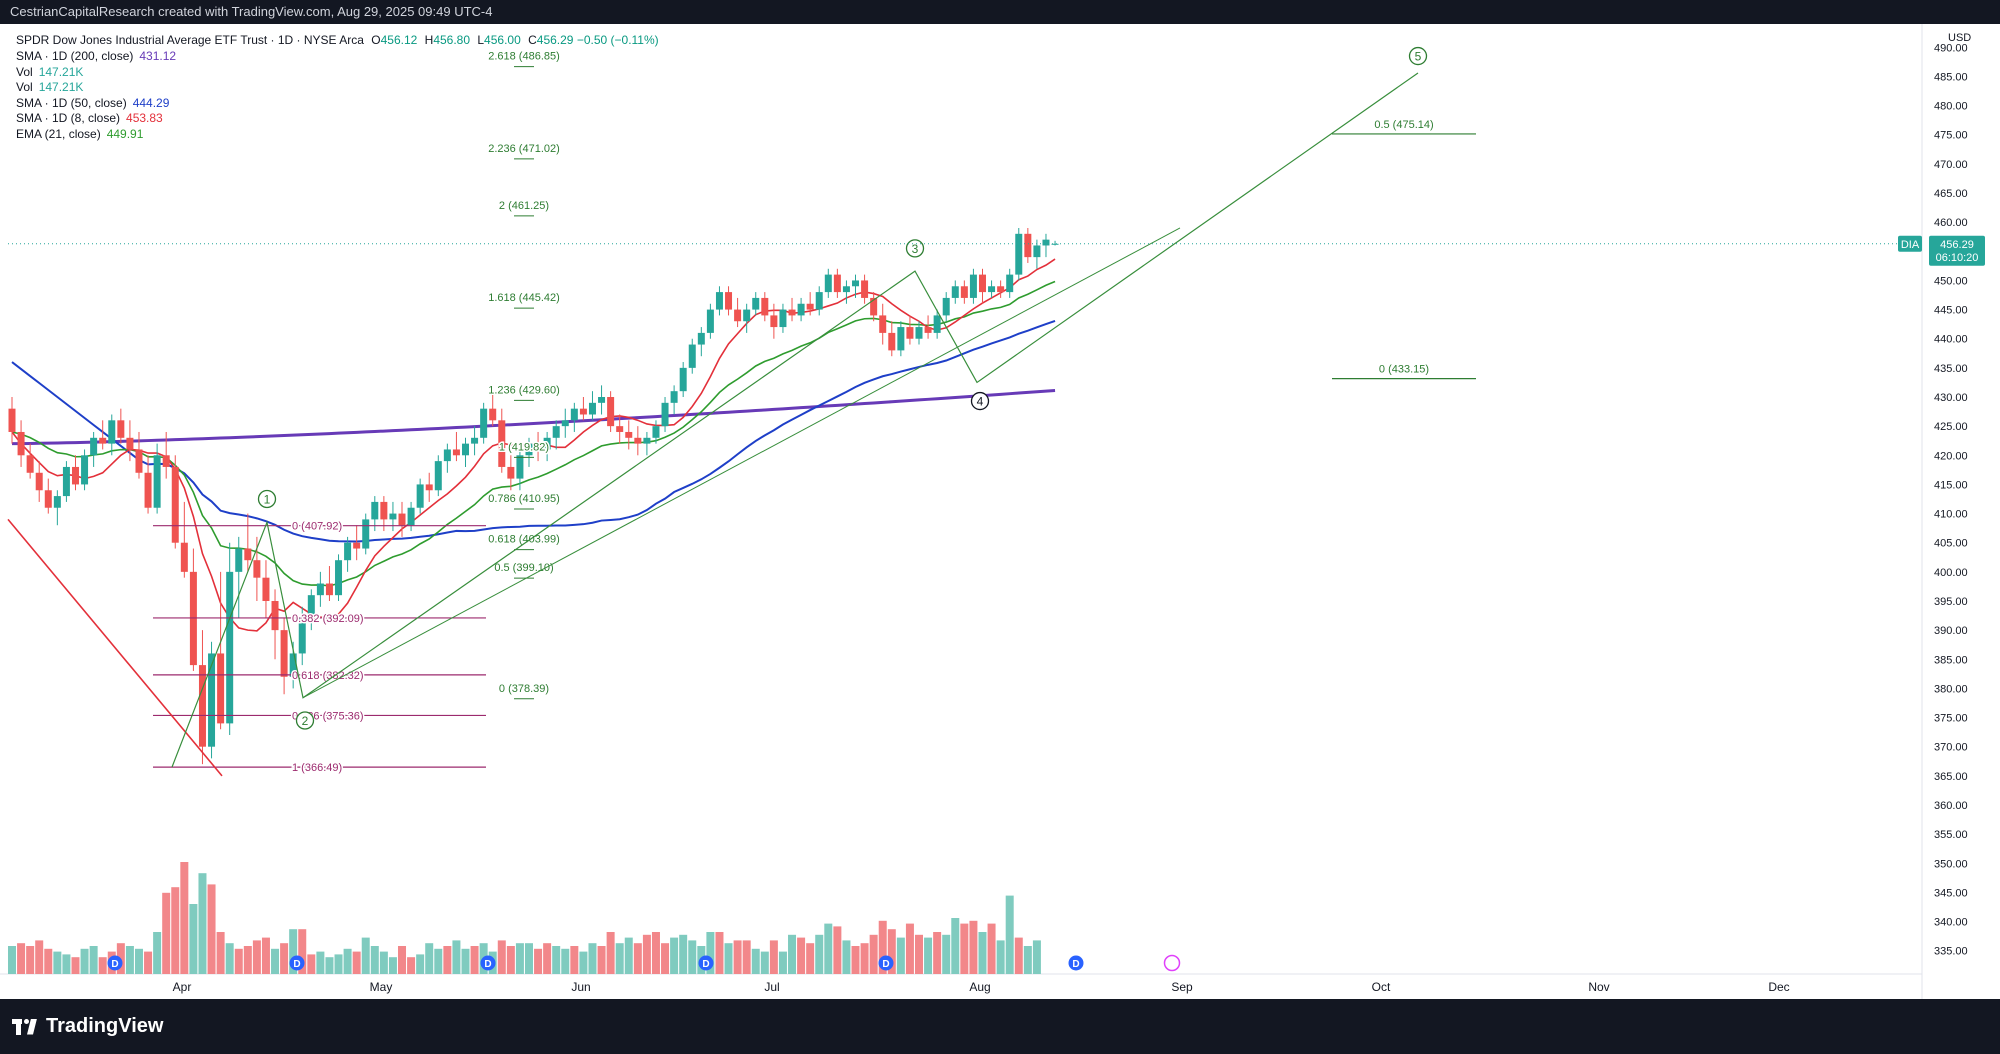 The height and width of the screenshot is (1054, 2000). I want to click on legend-vol: Vol 147.21K, so click(96, 73).